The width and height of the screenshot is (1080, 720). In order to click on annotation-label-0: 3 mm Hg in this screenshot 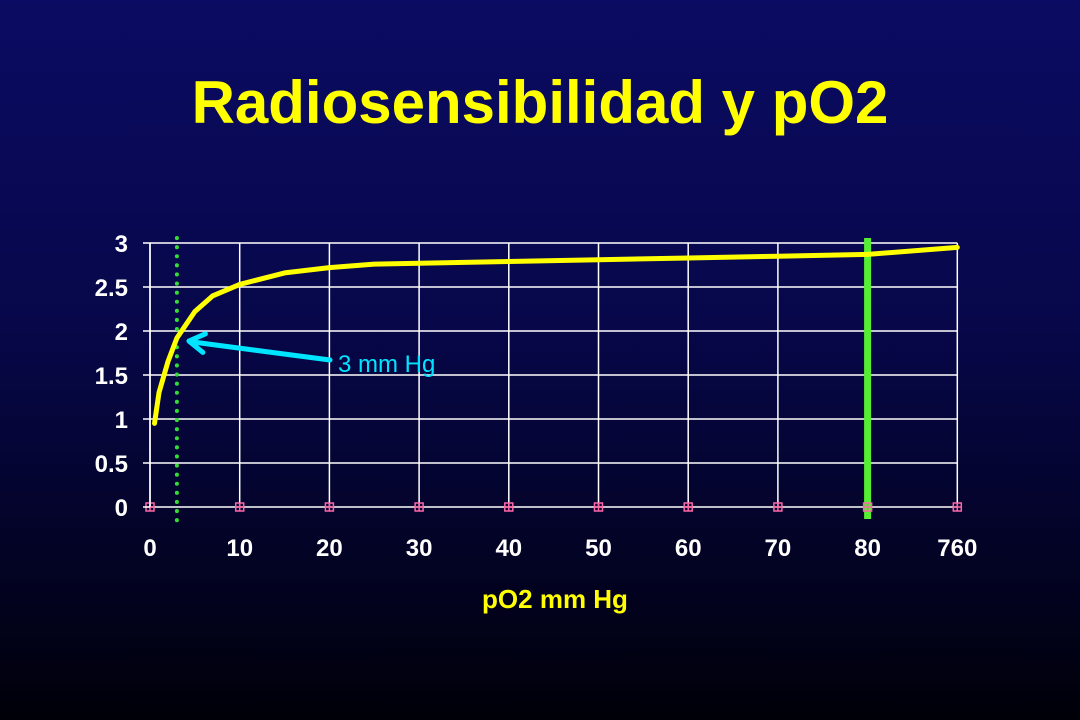, I will do `click(386, 364)`.